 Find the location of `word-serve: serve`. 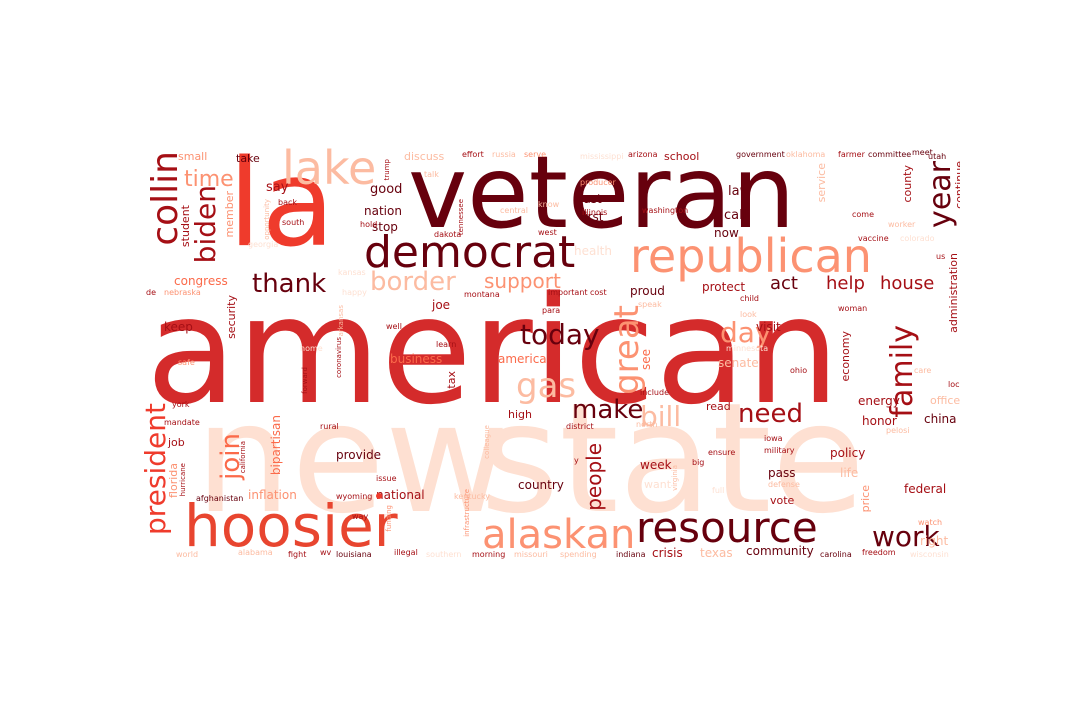

word-serve: serve is located at coordinates (535, 154).